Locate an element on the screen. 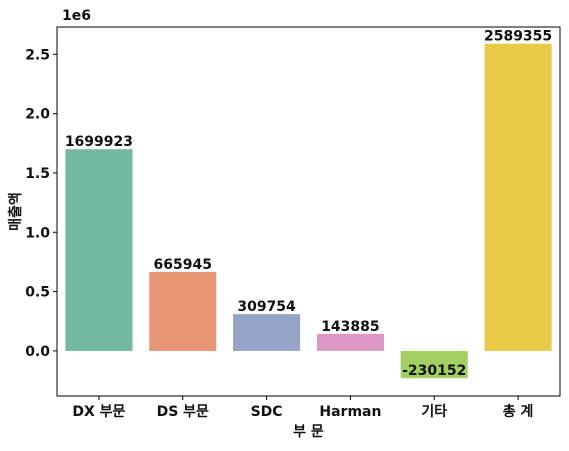 Image resolution: width=569 pixels, height=451 pixels. x-tick-label-5: 기타 is located at coordinates (434, 412).